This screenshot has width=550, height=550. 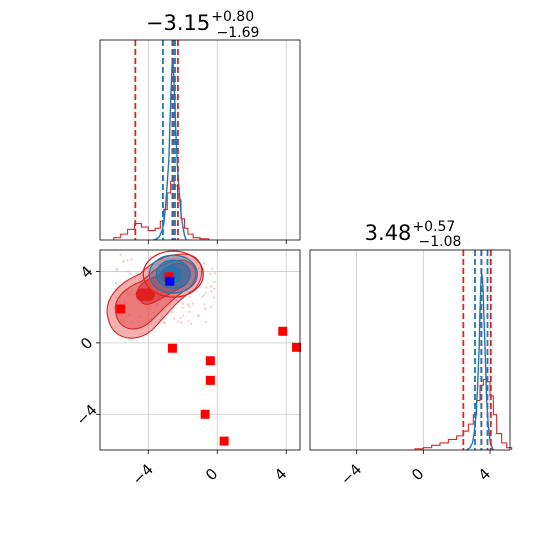 What do you see at coordinates (388, 233) in the screenshot?
I see `title-param2-main: 3.48` at bounding box center [388, 233].